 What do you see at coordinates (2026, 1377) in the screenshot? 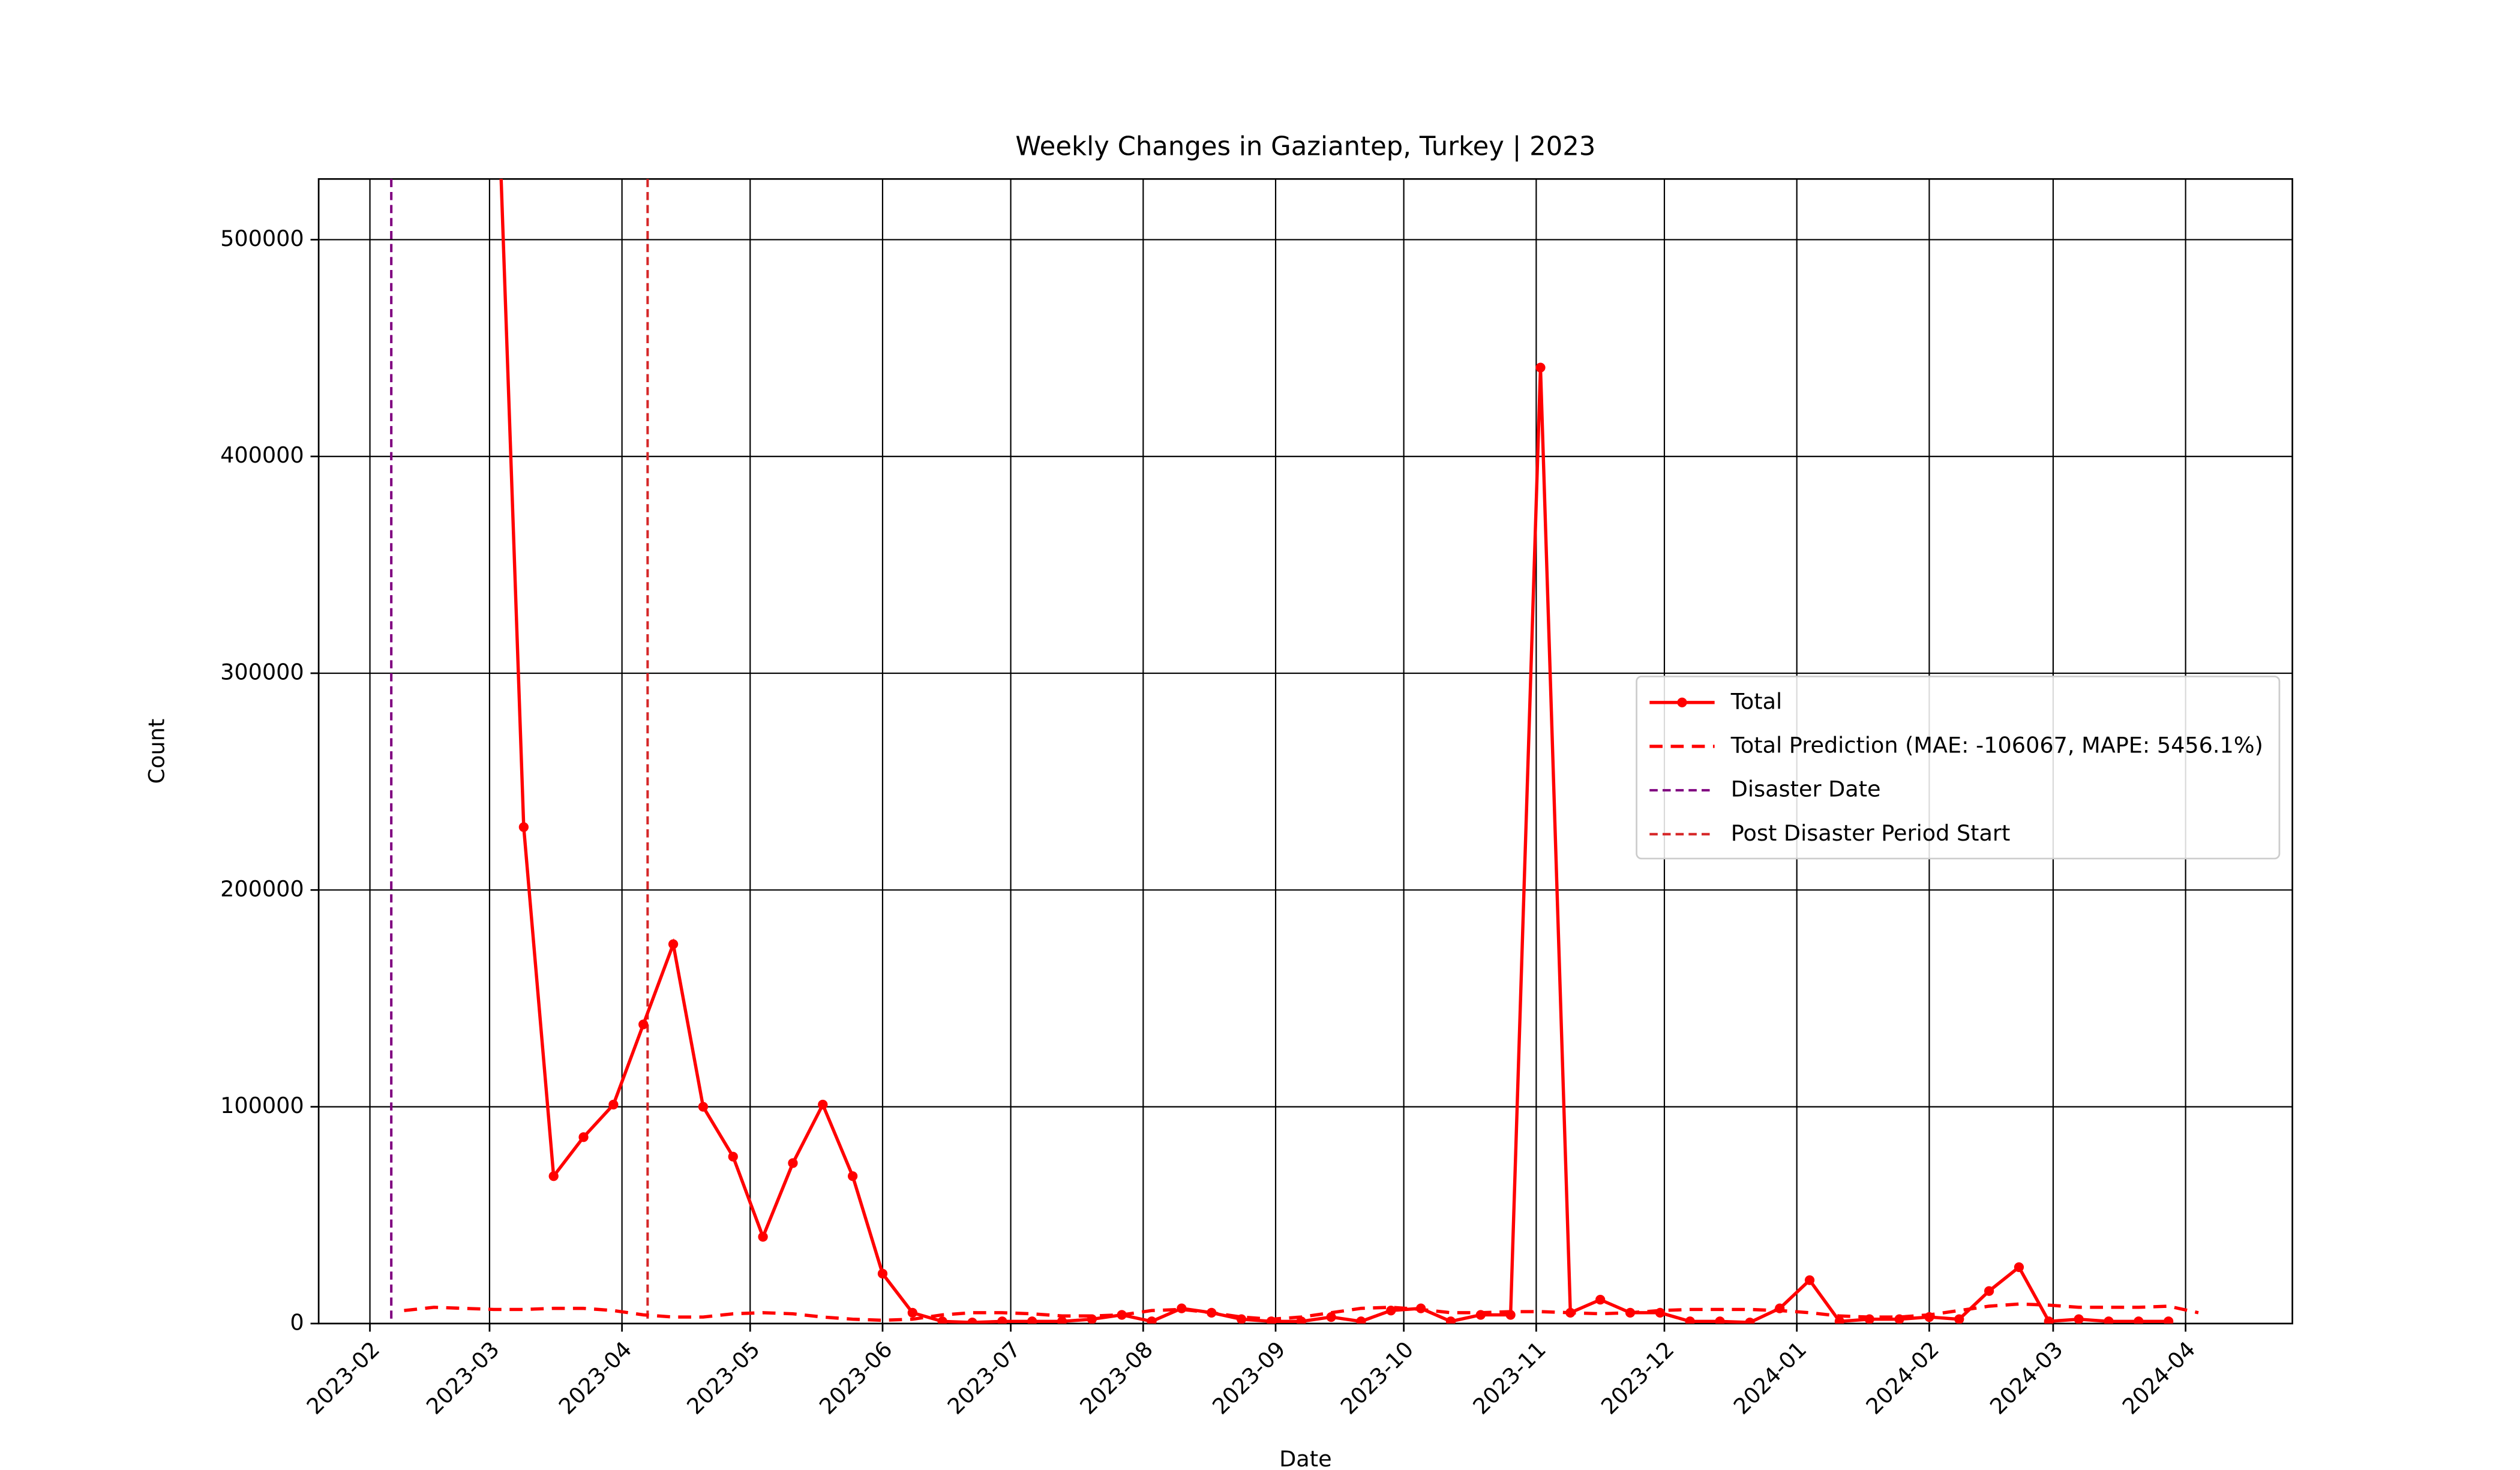
I see `x-tick-label: 2024-03` at bounding box center [2026, 1377].